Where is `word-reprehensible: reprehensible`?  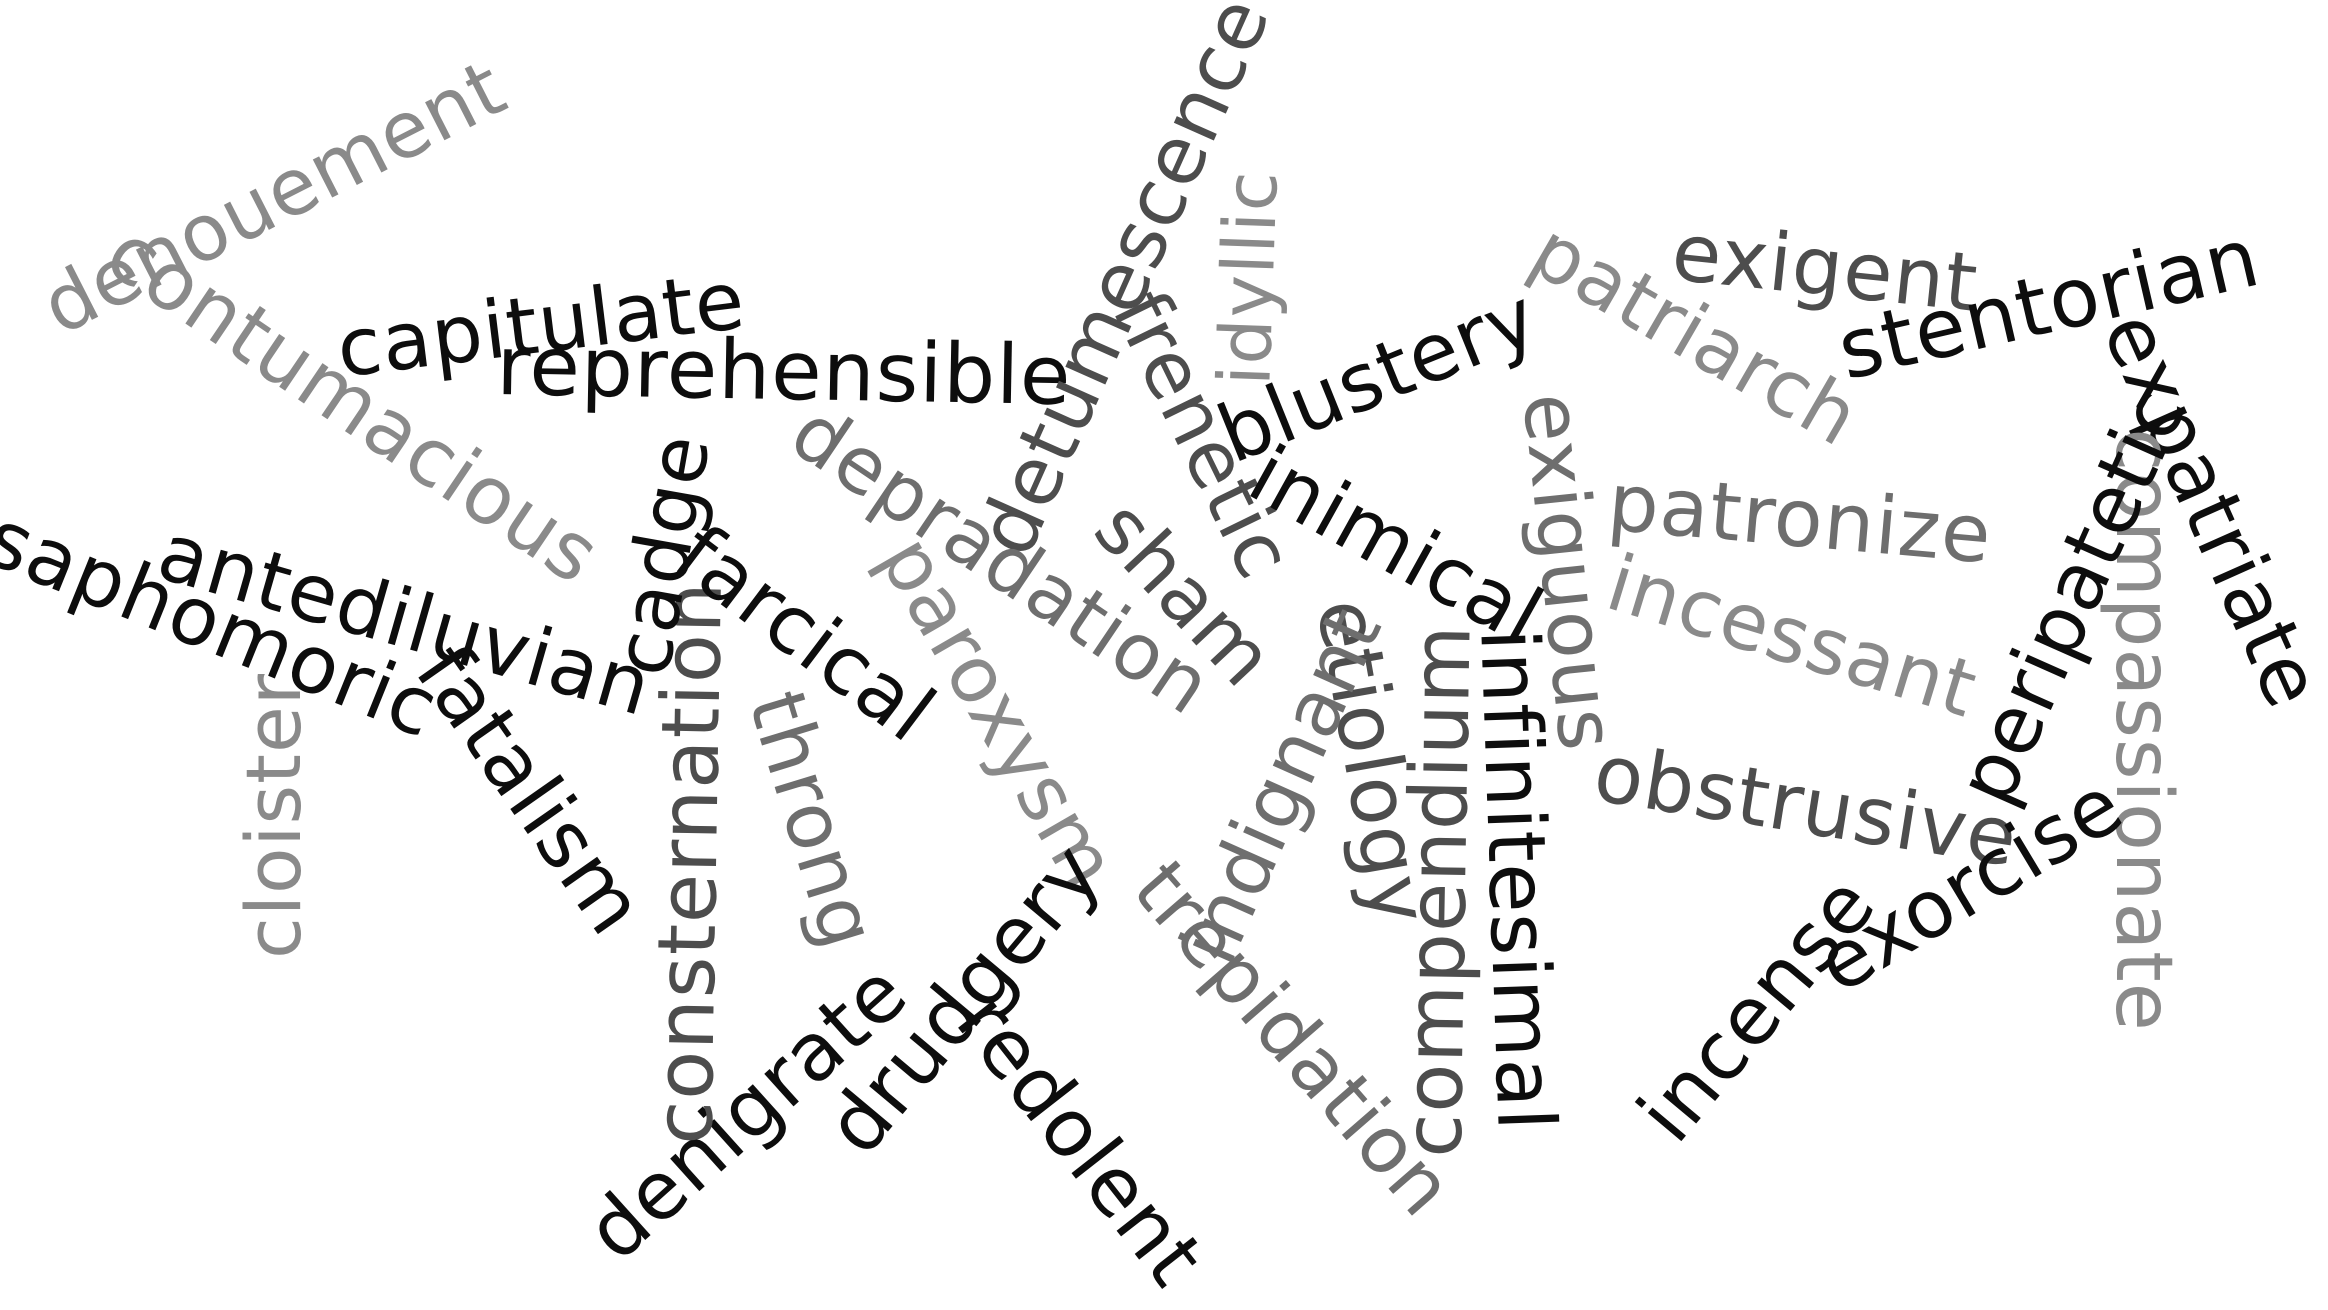
word-reprehensible: reprehensible is located at coordinates (784, 371).